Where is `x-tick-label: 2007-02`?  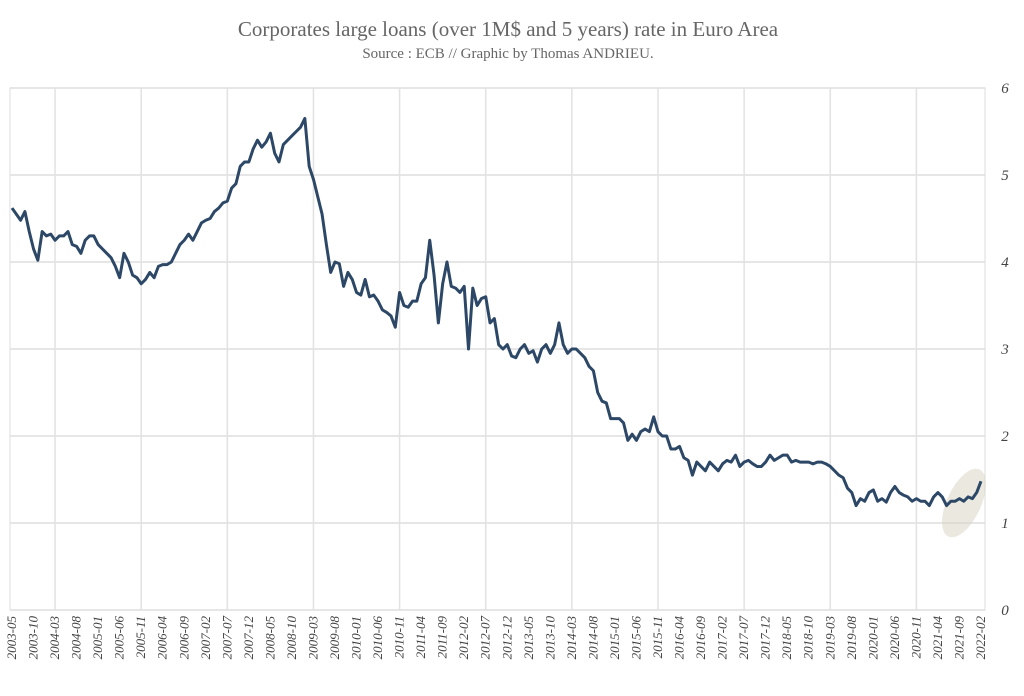
x-tick-label: 2007-02 is located at coordinates (205, 638).